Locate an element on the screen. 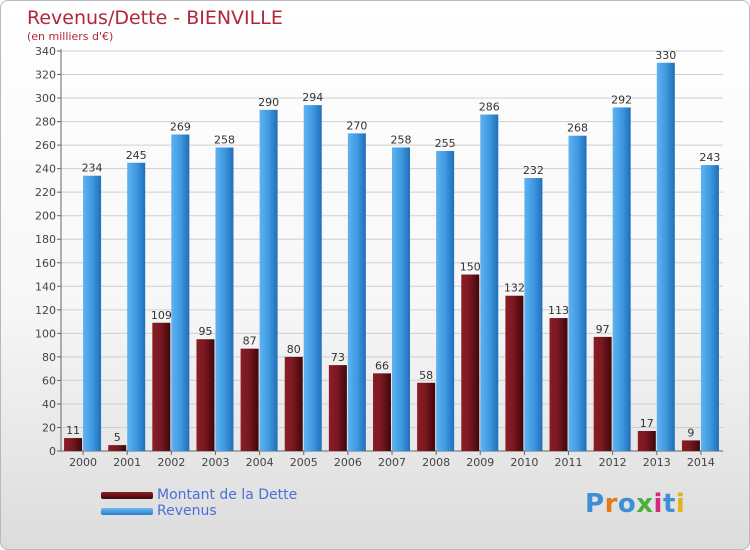 The width and height of the screenshot is (750, 550). data-label-debt-2012: 97 is located at coordinates (603, 329).